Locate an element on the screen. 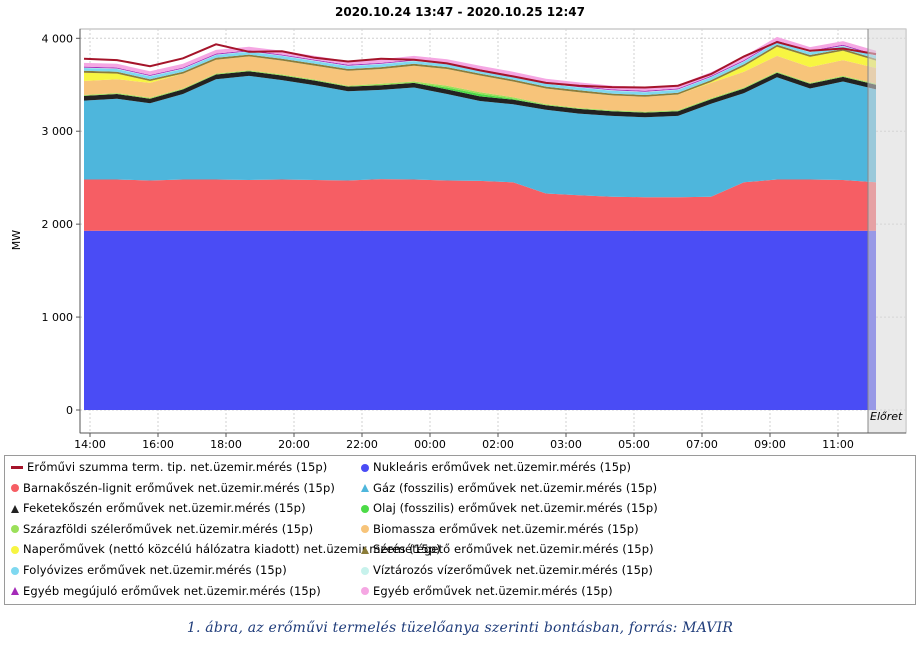 Image resolution: width=920 pixels, height=659 pixels. y-axis: 0 1 000 2 000 3 000 4 000 is located at coordinates (61, 231).